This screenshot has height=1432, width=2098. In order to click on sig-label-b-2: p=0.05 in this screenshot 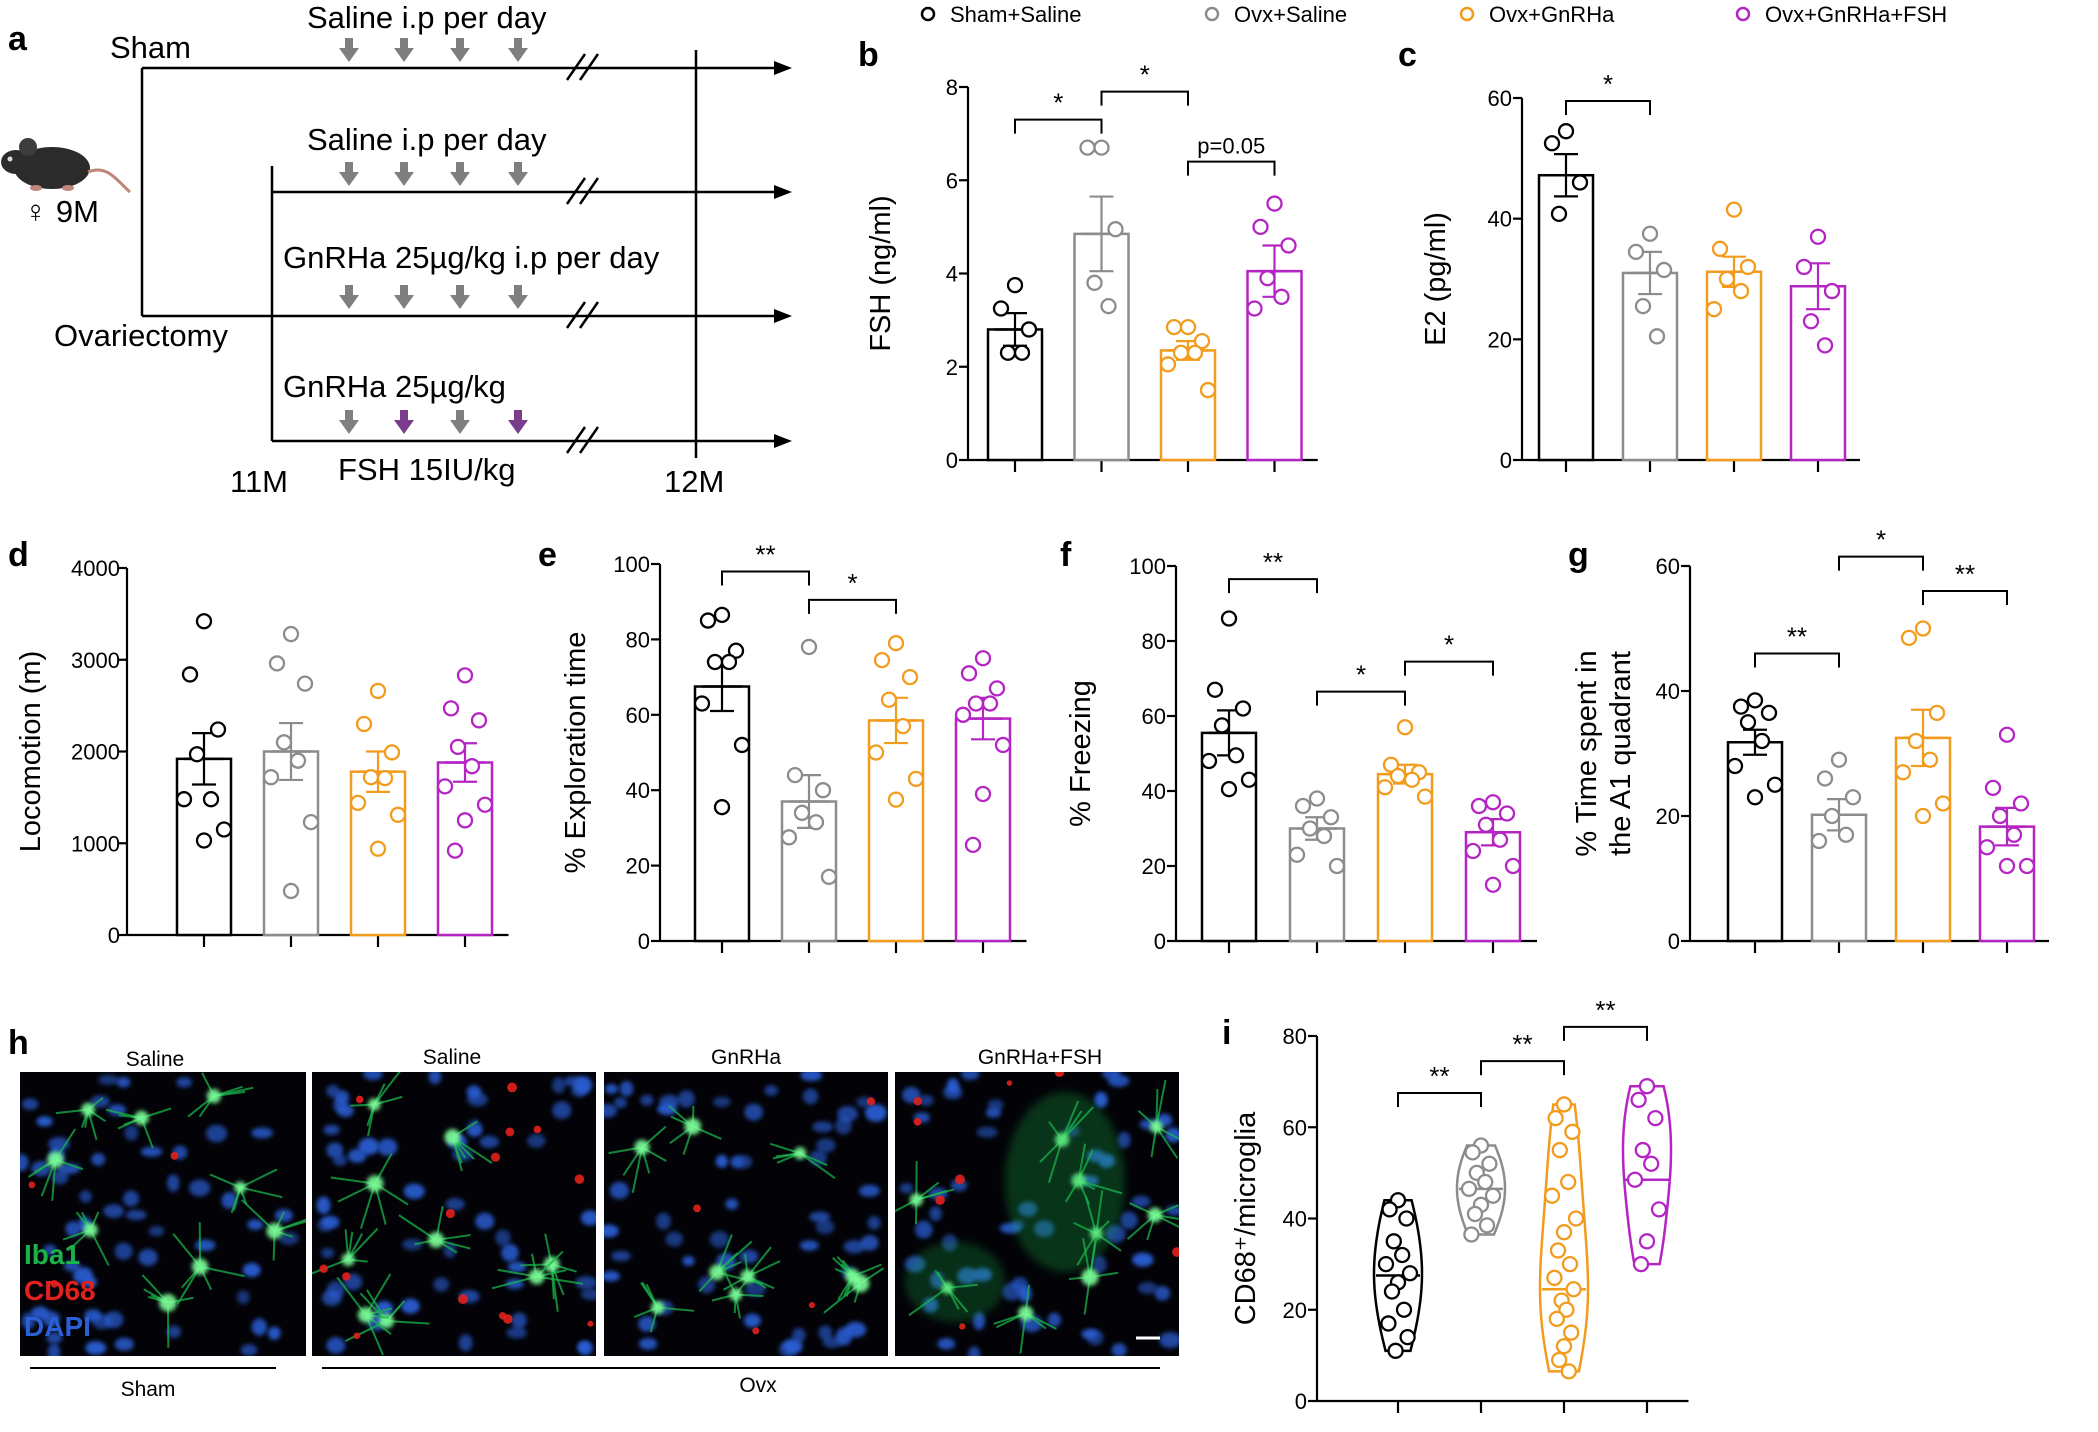, I will do `click(1231, 146)`.